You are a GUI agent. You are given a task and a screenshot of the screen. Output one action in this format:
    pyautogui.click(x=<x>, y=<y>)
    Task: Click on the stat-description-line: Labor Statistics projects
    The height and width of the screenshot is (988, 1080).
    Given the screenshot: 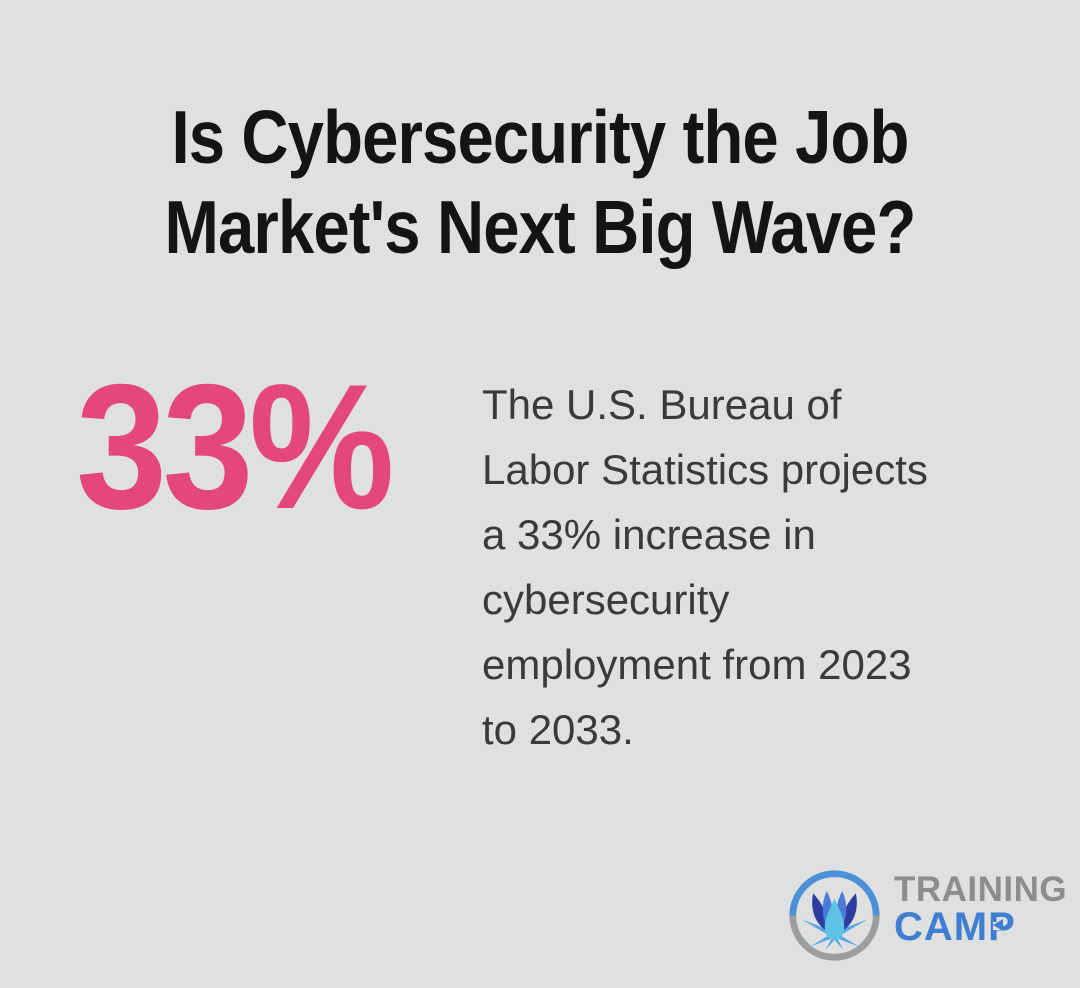 What is the action you would take?
    pyautogui.click(x=705, y=469)
    